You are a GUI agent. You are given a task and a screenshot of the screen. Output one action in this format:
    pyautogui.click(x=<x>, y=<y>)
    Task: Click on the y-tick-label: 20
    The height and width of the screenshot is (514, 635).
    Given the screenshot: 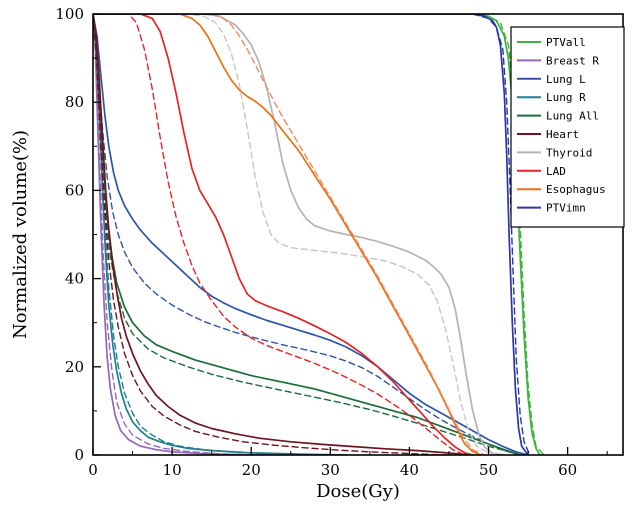 What is the action you would take?
    pyautogui.click(x=74, y=367)
    